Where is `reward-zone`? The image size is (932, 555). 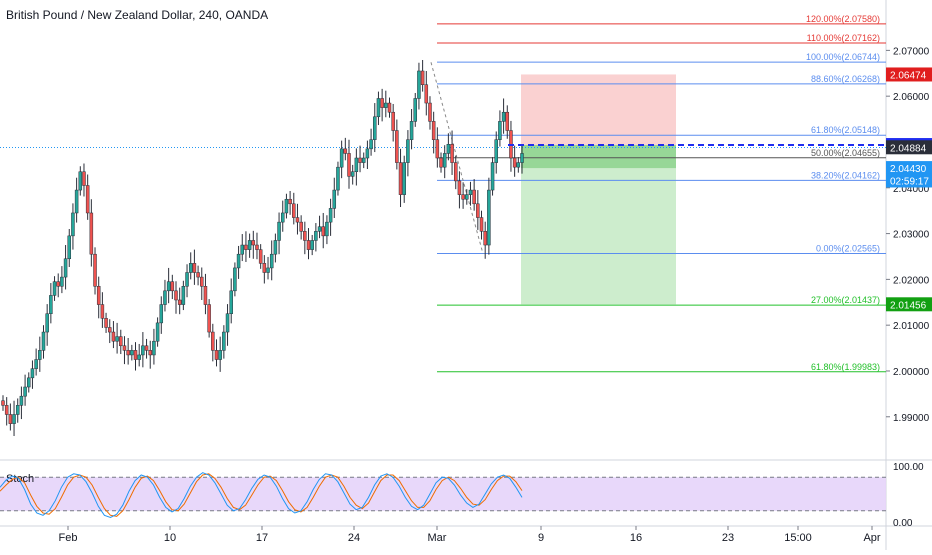
reward-zone is located at coordinates (598, 225).